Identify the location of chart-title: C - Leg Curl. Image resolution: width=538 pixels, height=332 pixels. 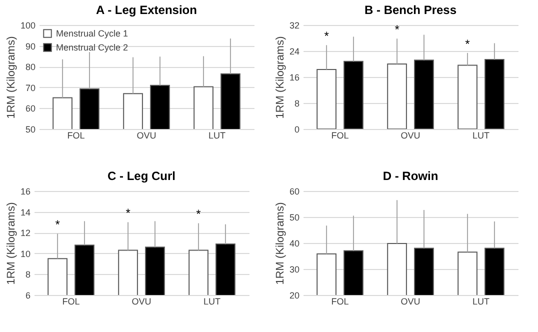
(142, 176).